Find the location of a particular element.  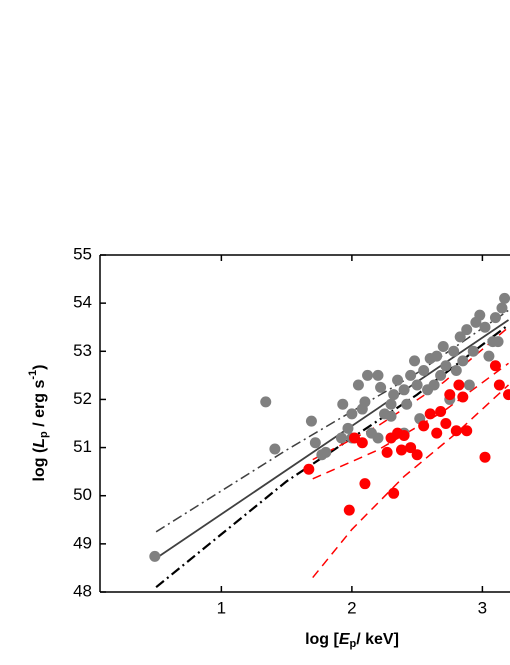

x-axis-label: log [Ep/ keV] is located at coordinates (352, 640).